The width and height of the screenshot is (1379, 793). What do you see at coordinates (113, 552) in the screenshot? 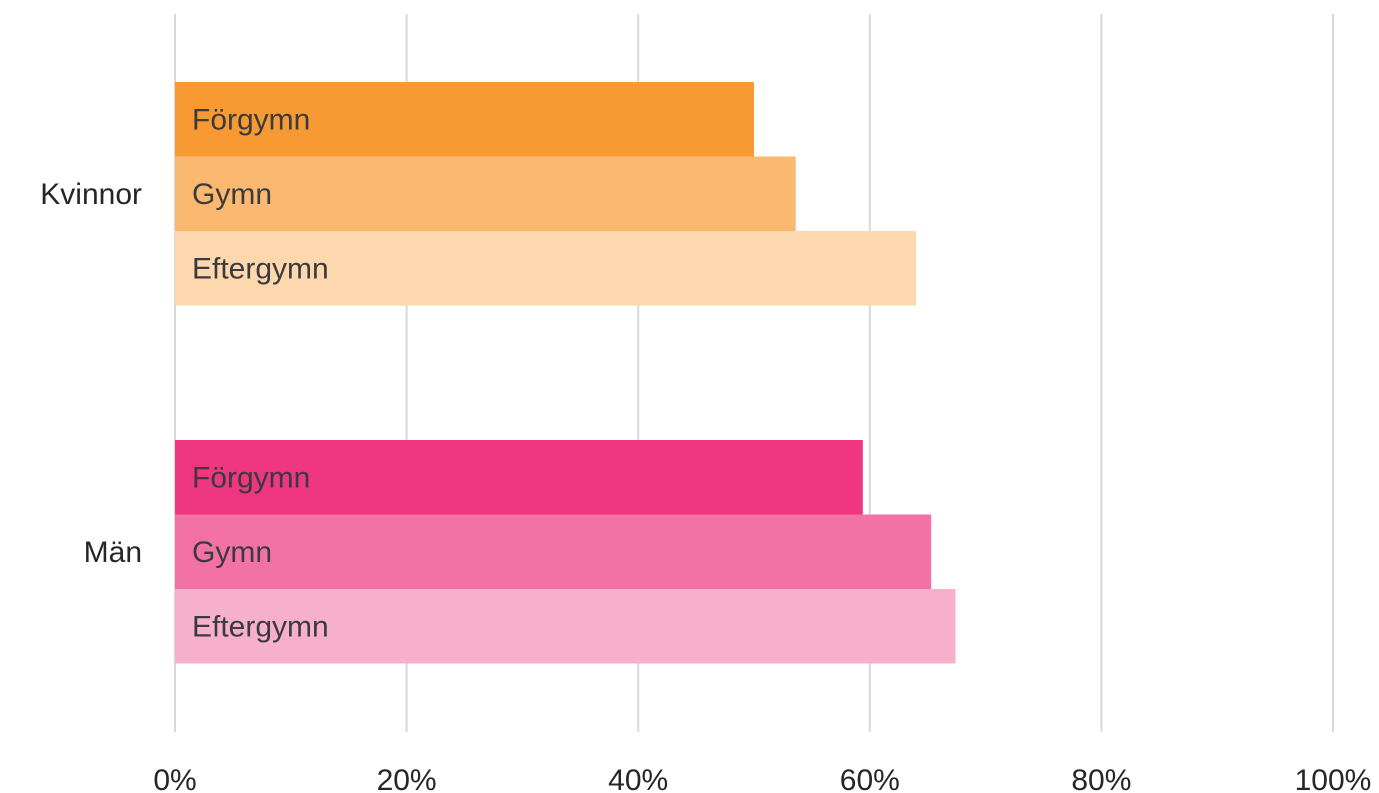
I see `category-label: Män` at bounding box center [113, 552].